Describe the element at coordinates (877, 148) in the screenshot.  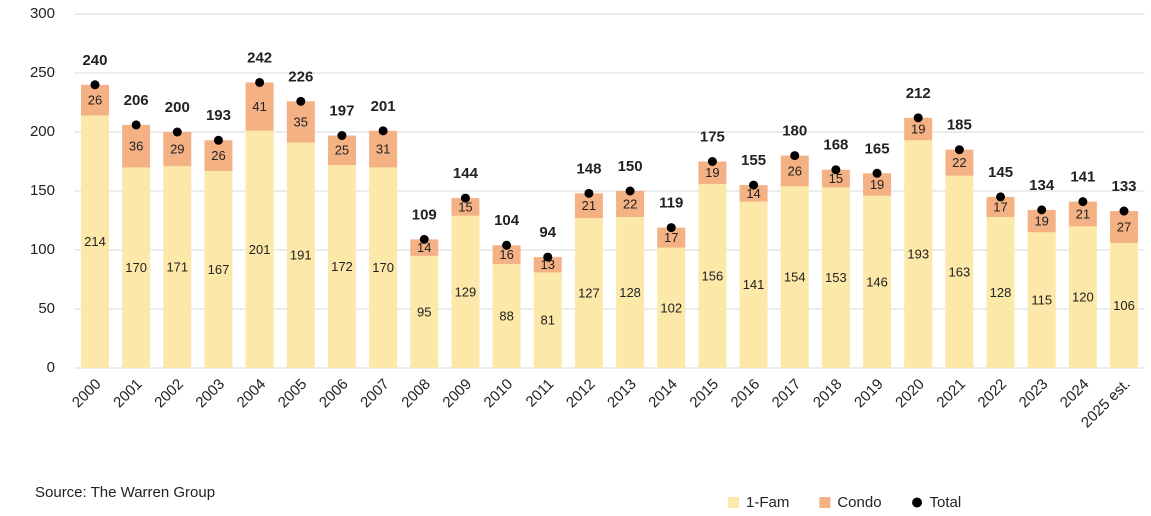
I see `total-label: 165` at that location.